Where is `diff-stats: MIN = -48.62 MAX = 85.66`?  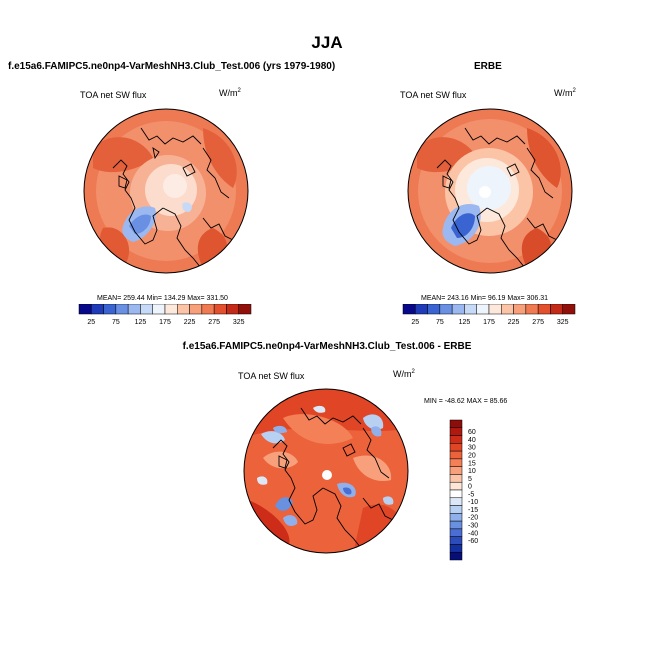 diff-stats: MIN = -48.62 MAX = 85.66 is located at coordinates (466, 401).